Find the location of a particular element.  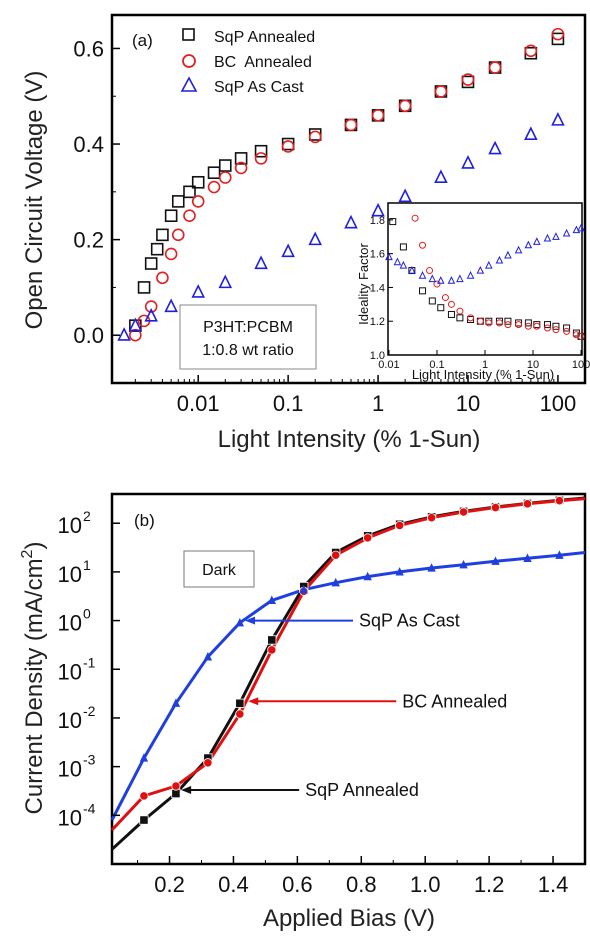

legend-marker-square is located at coordinates (188, 34).